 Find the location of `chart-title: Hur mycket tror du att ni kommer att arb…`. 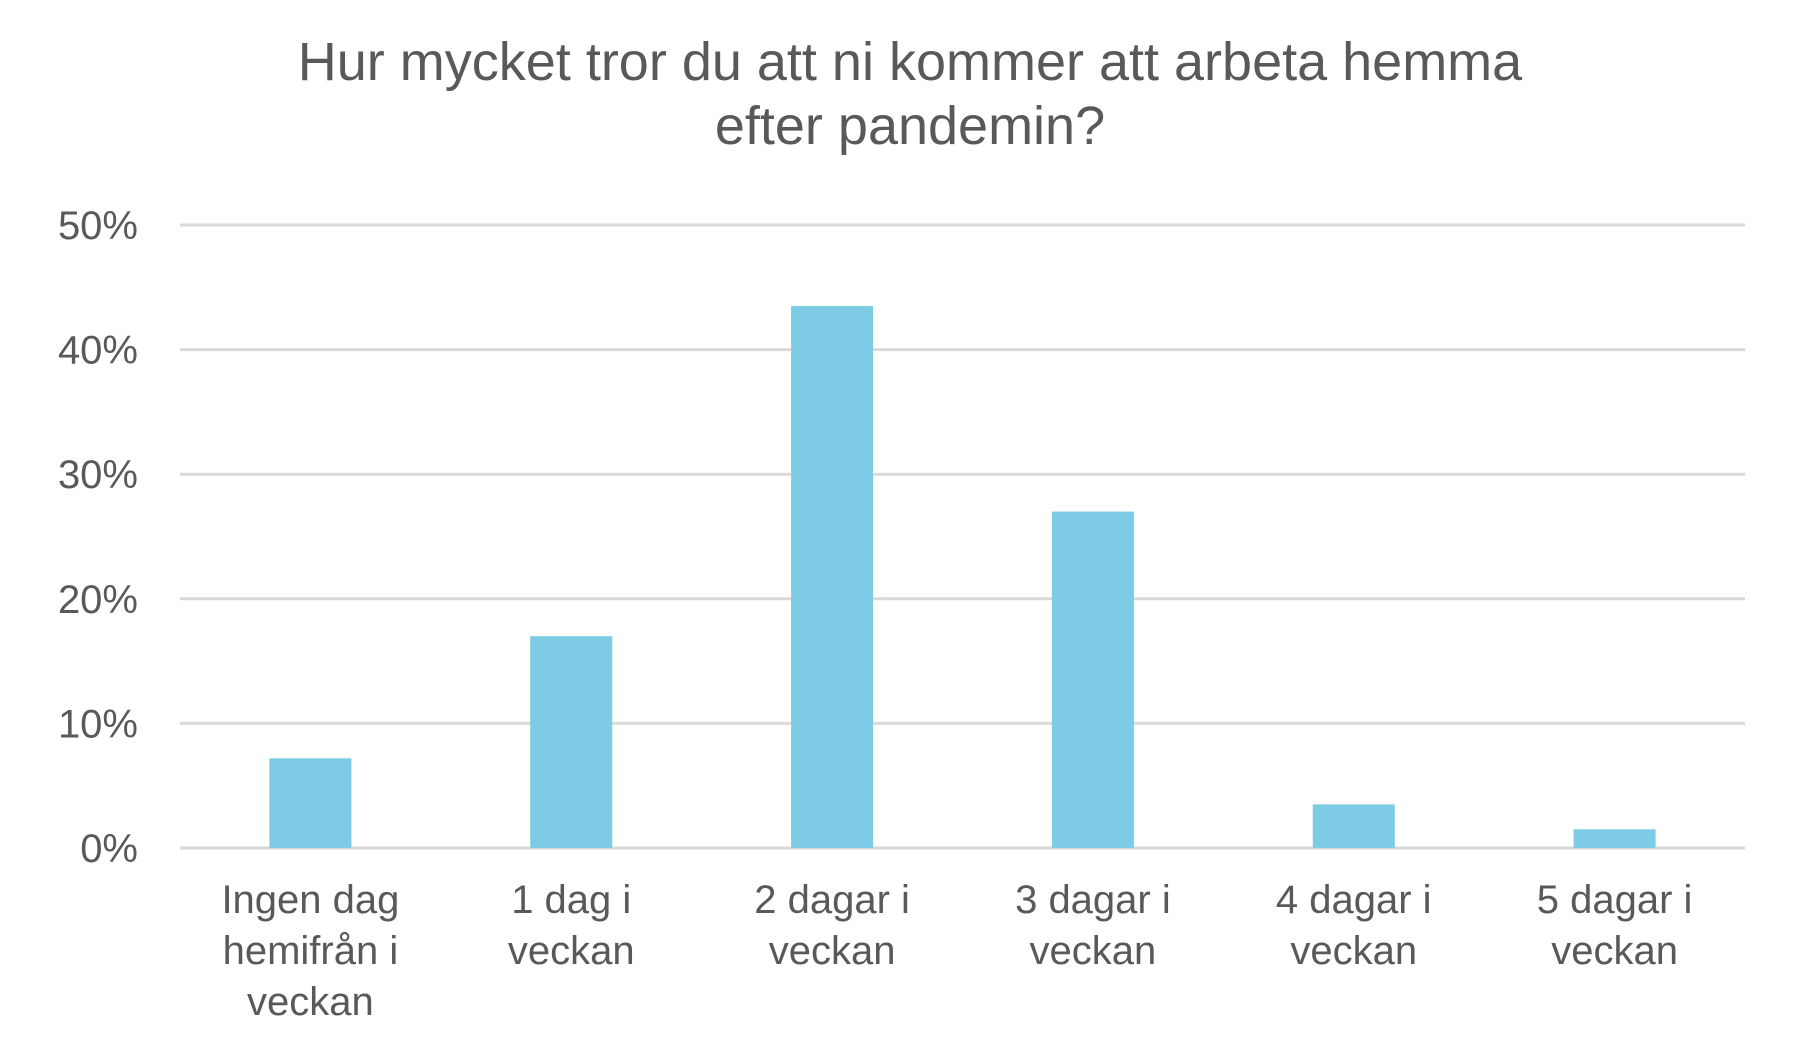

chart-title: Hur mycket tror du att ni kommer att arb… is located at coordinates (910, 94).